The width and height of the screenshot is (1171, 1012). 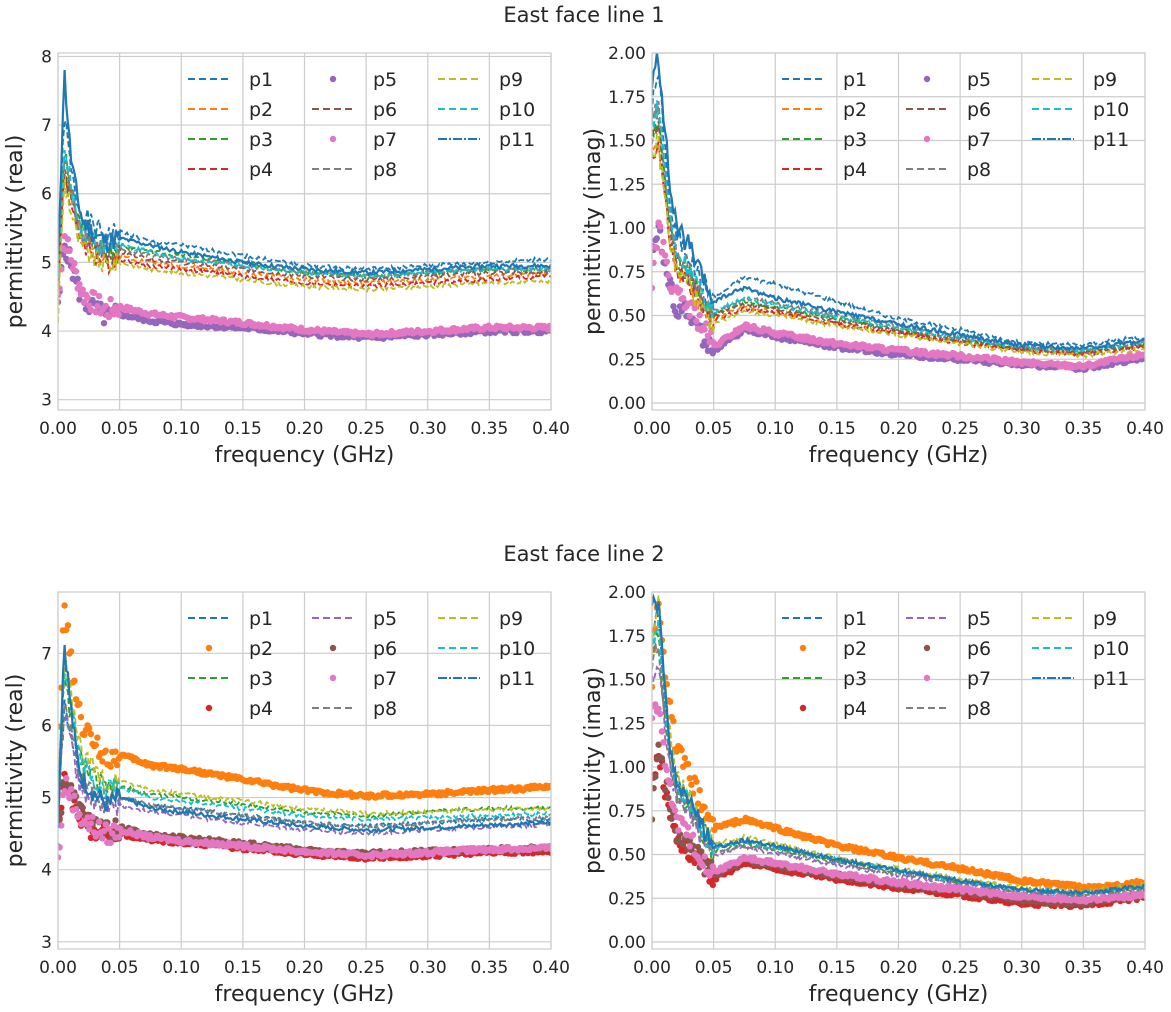 I want to click on legend-entry-p3: p3, so click(x=824, y=140).